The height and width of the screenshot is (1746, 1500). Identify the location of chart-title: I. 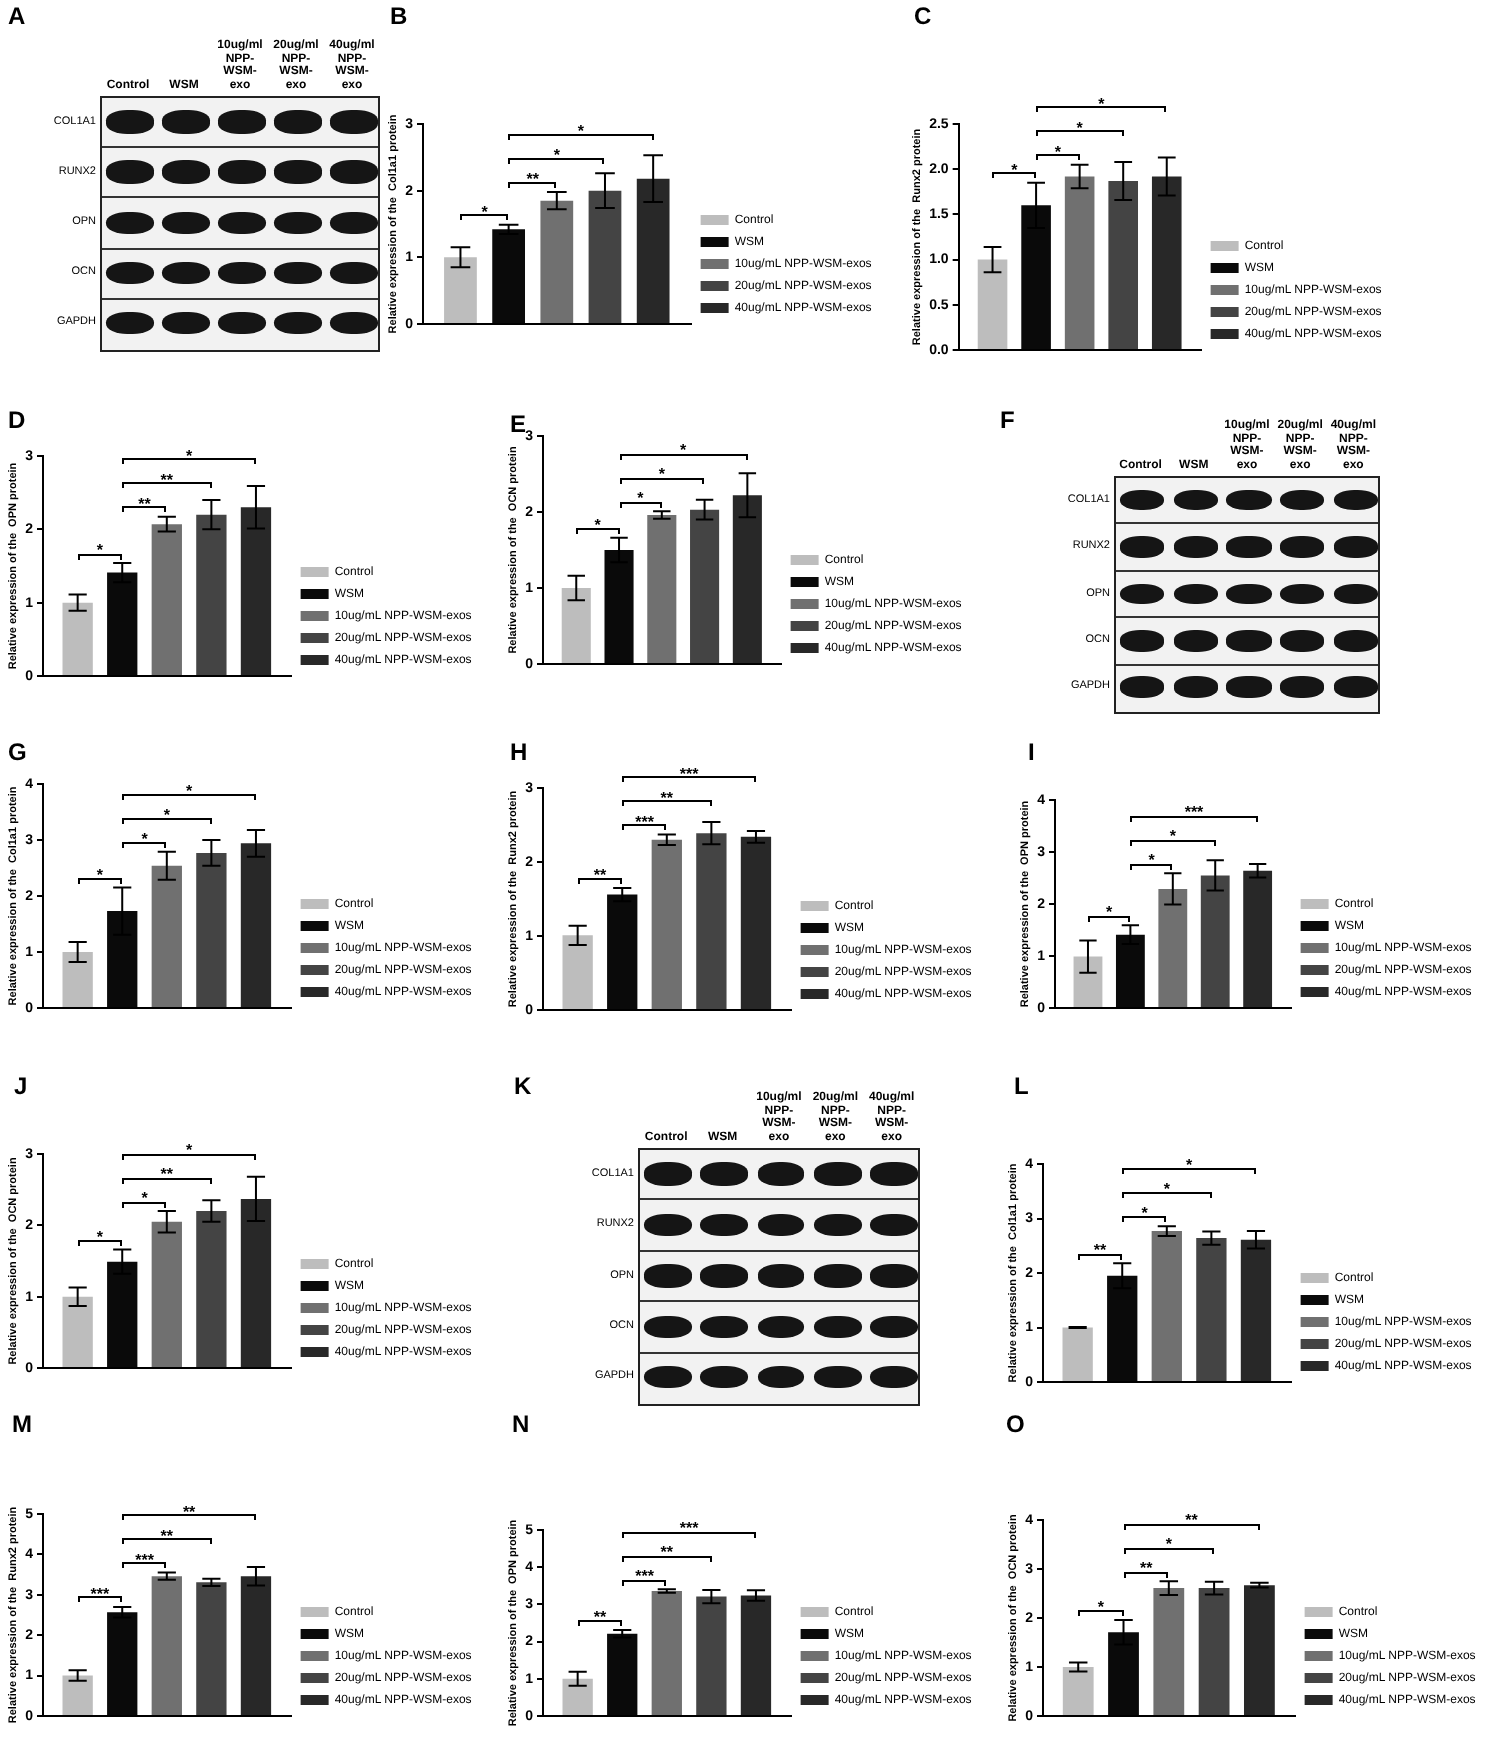
(1031, 752).